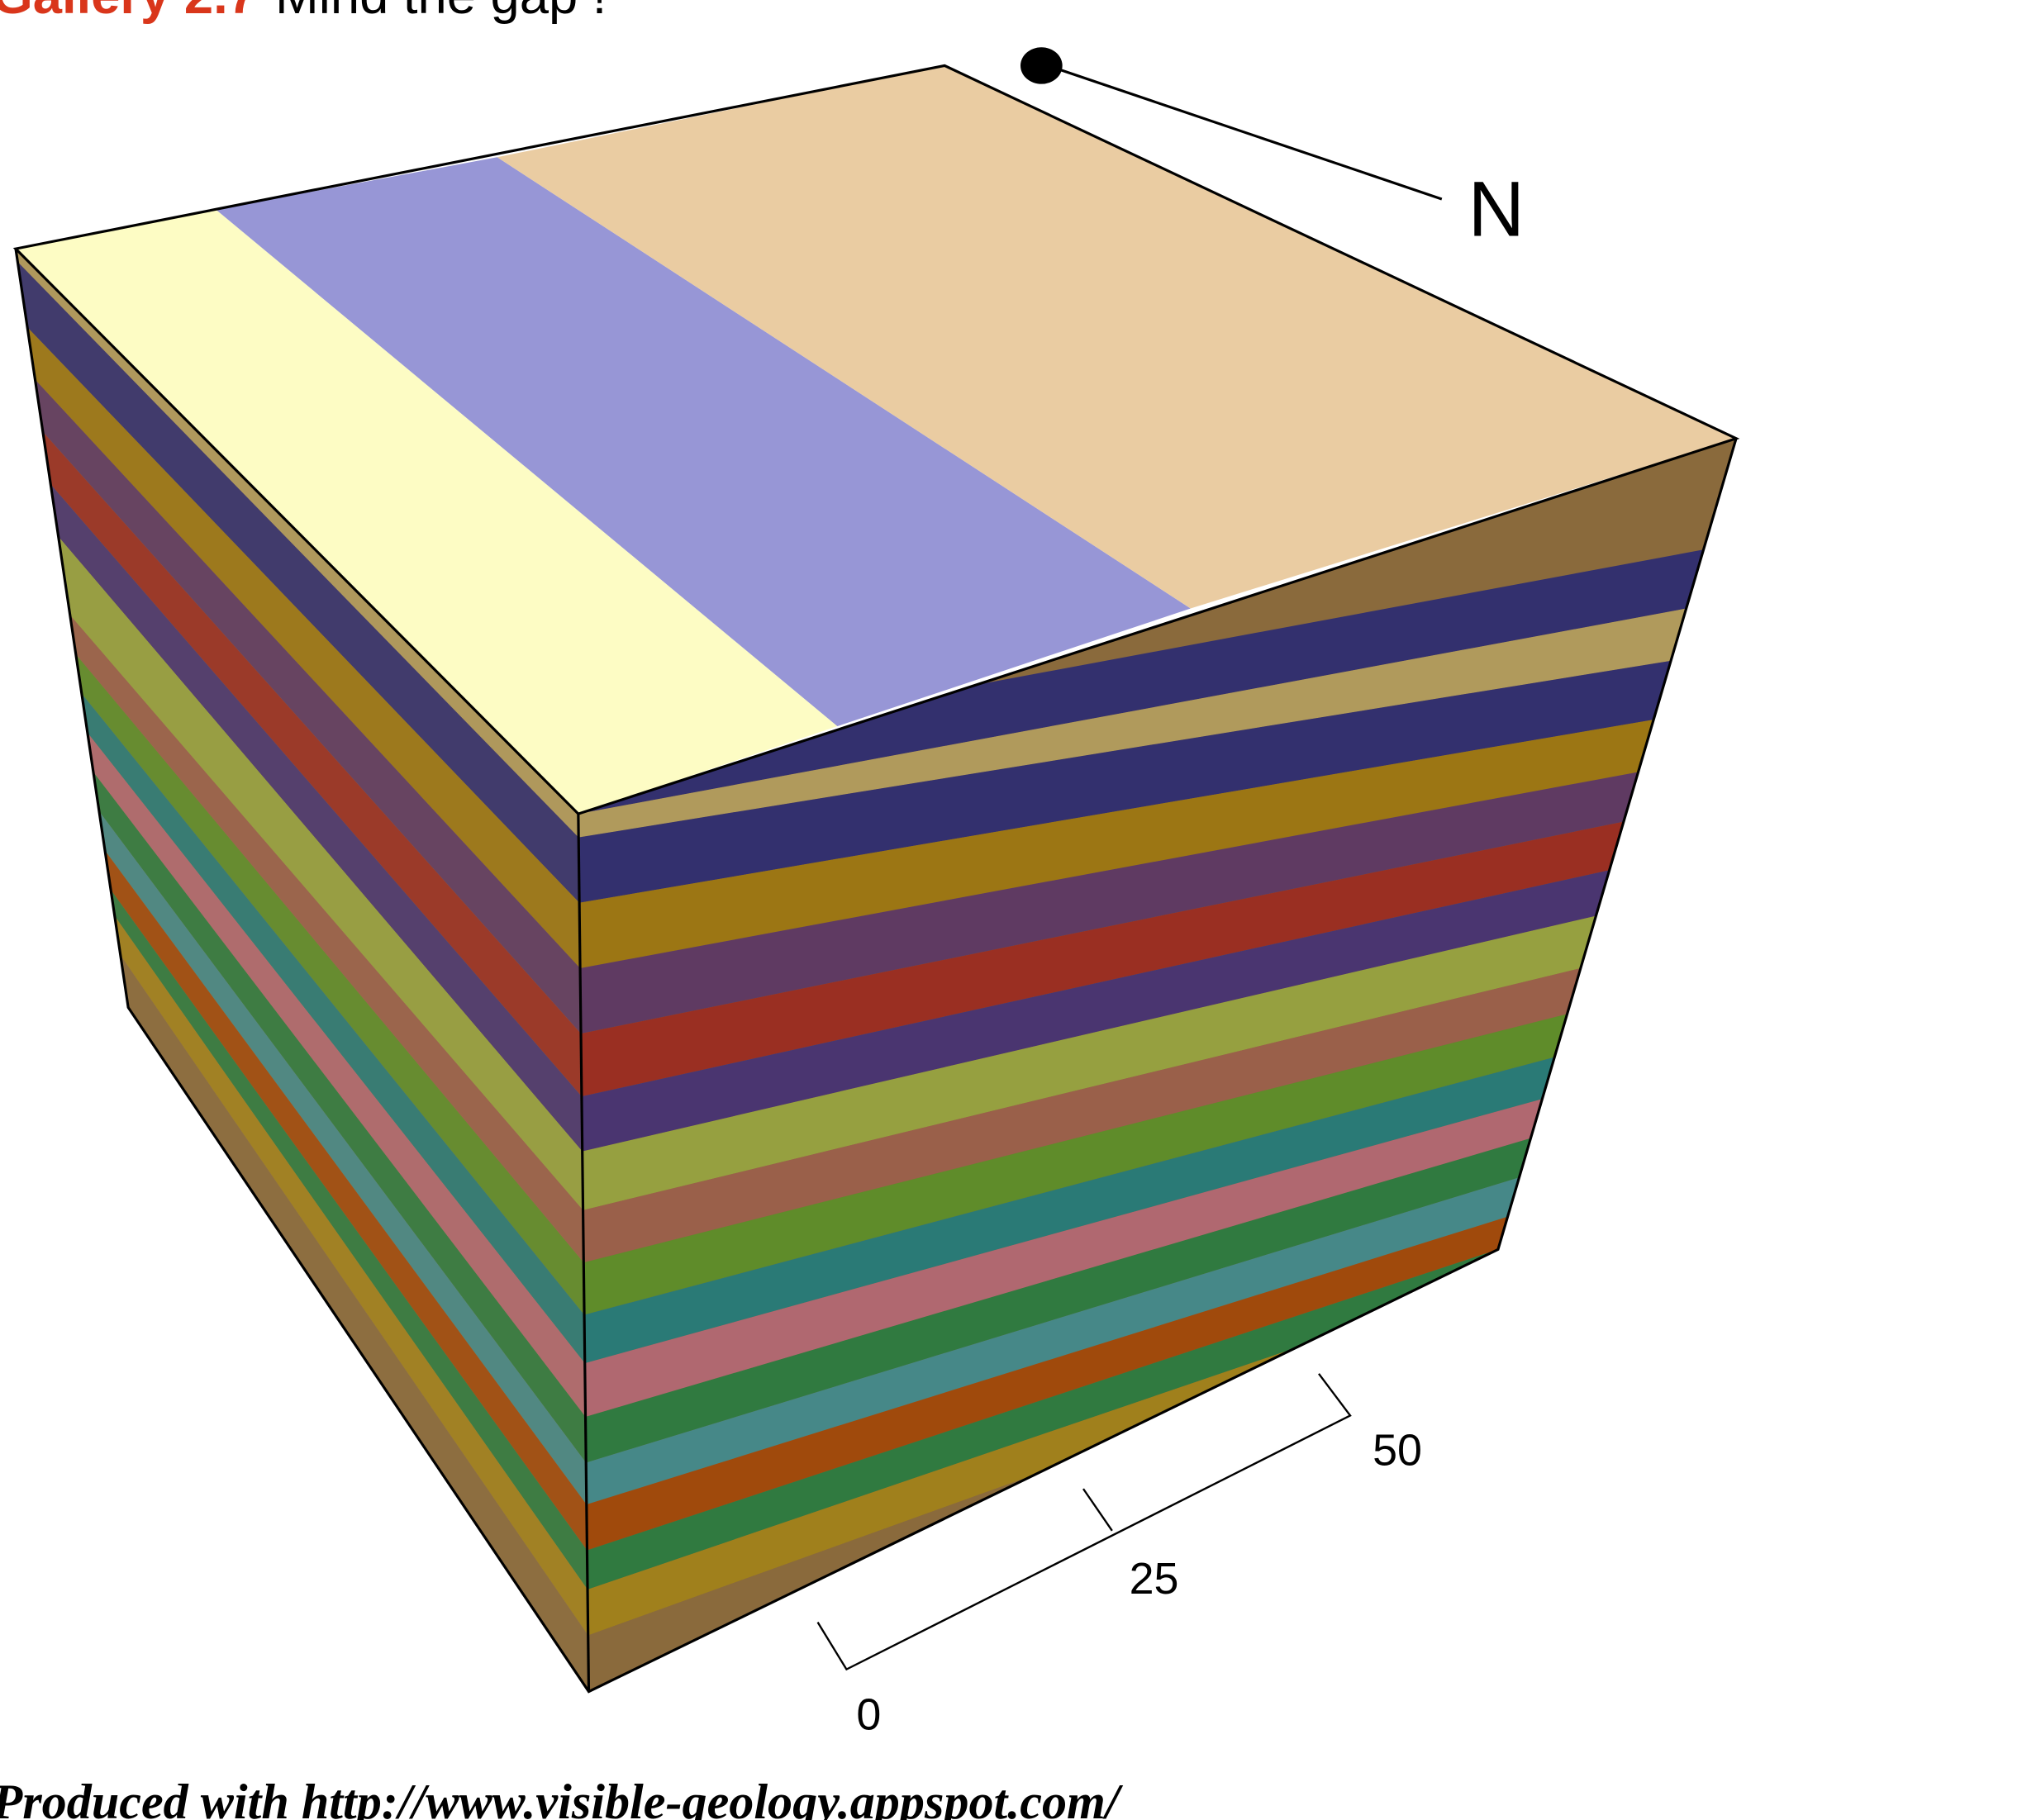 The width and height of the screenshot is (2041, 1820). Describe the element at coordinates (1241, 131) in the screenshot. I see `north-line` at that location.